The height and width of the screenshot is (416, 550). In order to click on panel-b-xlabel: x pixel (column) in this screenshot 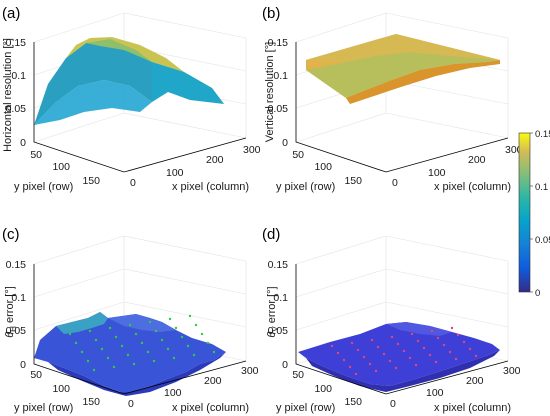, I will do `click(472, 187)`.